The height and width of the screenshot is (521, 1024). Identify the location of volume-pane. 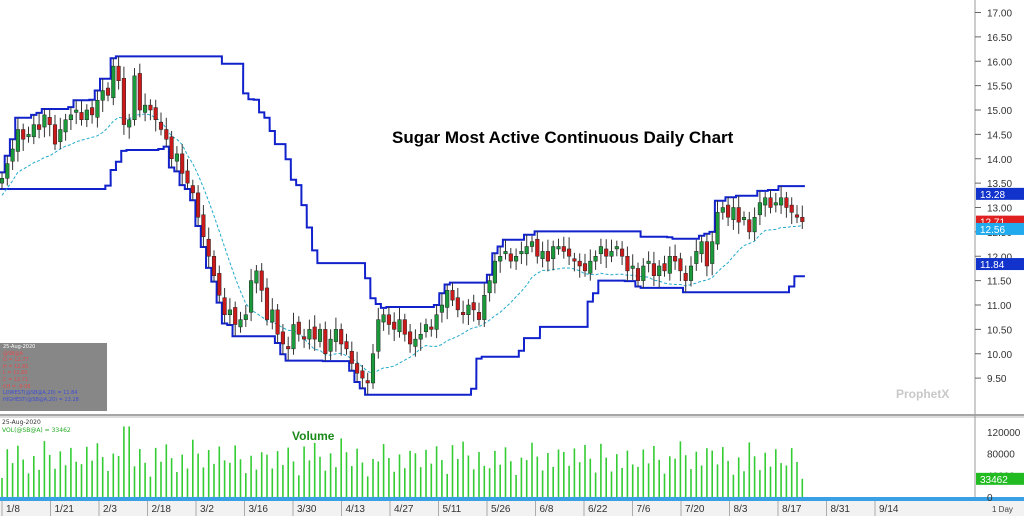
(487, 458).